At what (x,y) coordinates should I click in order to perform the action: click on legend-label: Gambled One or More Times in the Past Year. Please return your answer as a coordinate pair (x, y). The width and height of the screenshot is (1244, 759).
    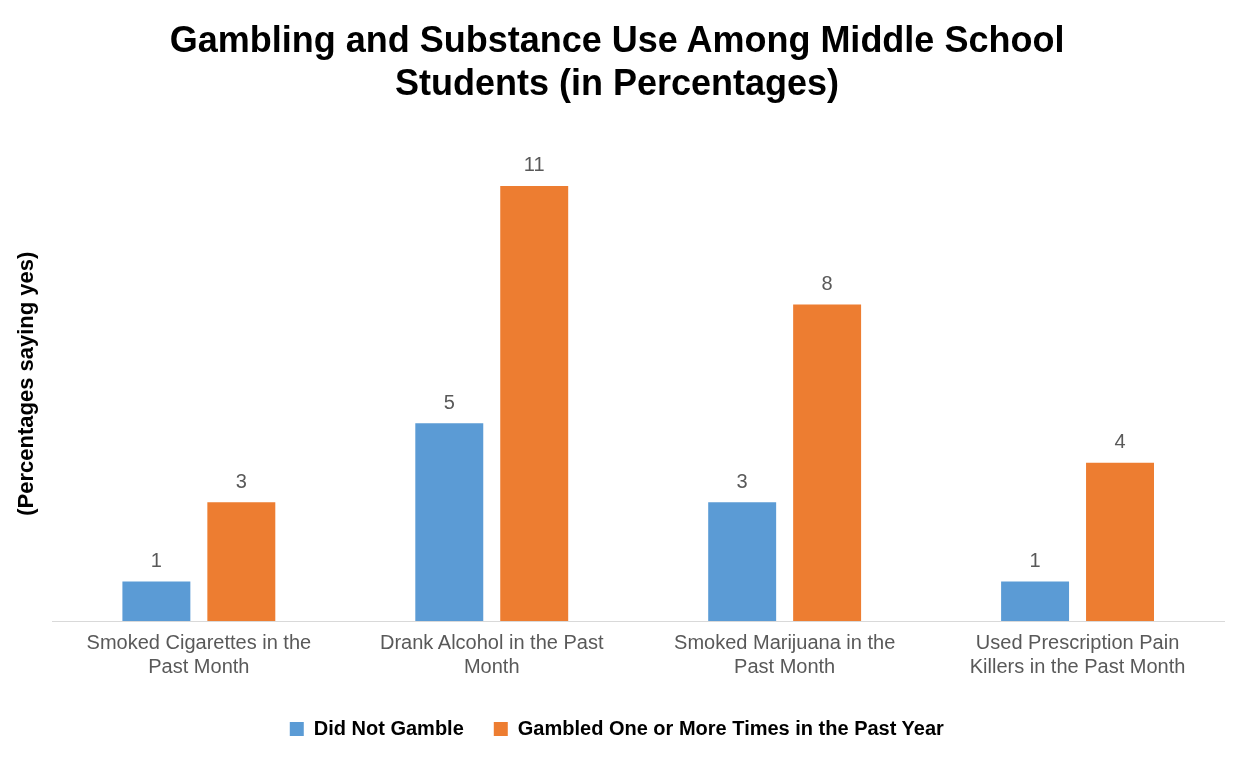
    Looking at the image, I should click on (731, 727).